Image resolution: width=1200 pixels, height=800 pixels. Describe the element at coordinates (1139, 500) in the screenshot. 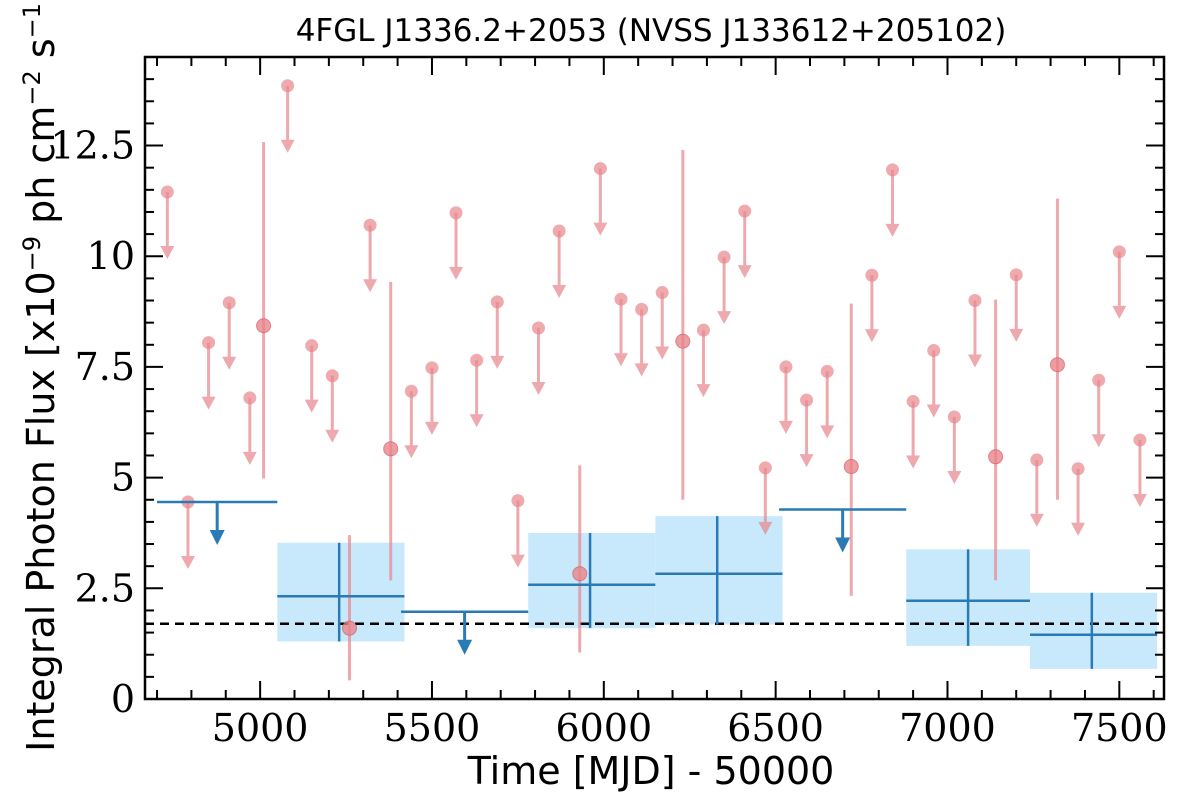

I see `short-bin-upper-limit-39-head` at that location.